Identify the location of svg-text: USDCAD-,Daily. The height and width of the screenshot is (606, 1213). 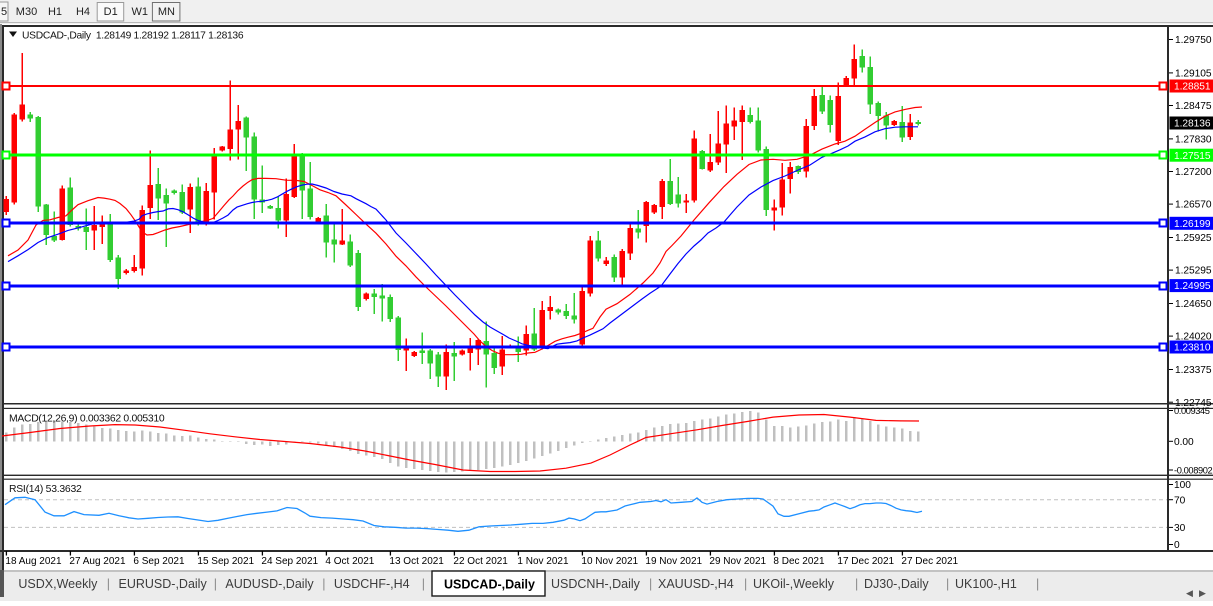
(489, 585).